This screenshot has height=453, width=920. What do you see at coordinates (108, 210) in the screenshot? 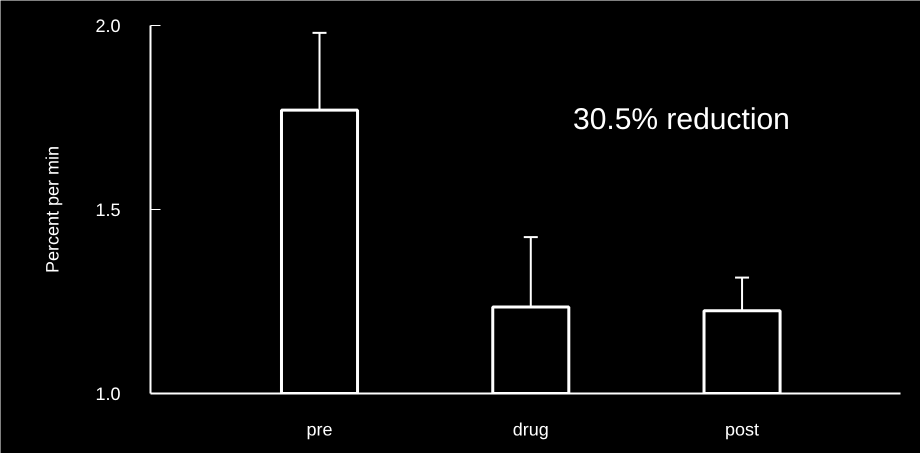
I see `y-tick-label: 1.5` at bounding box center [108, 210].